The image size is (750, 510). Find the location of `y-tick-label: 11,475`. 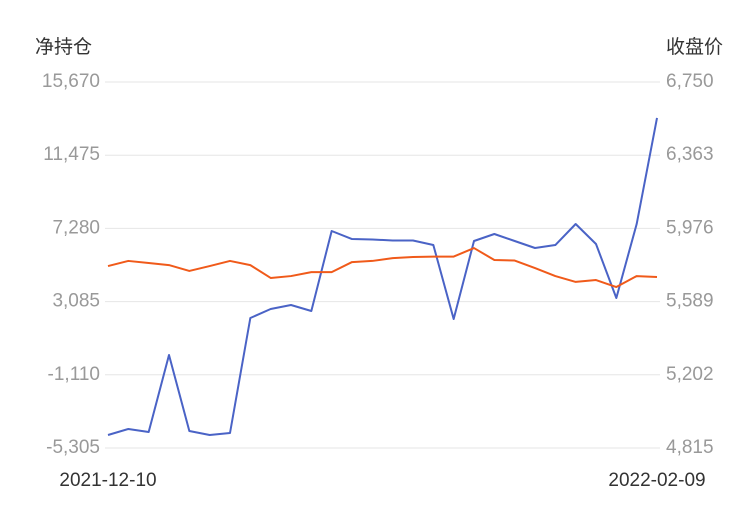

y-tick-label: 11,475 is located at coordinates (71, 154).